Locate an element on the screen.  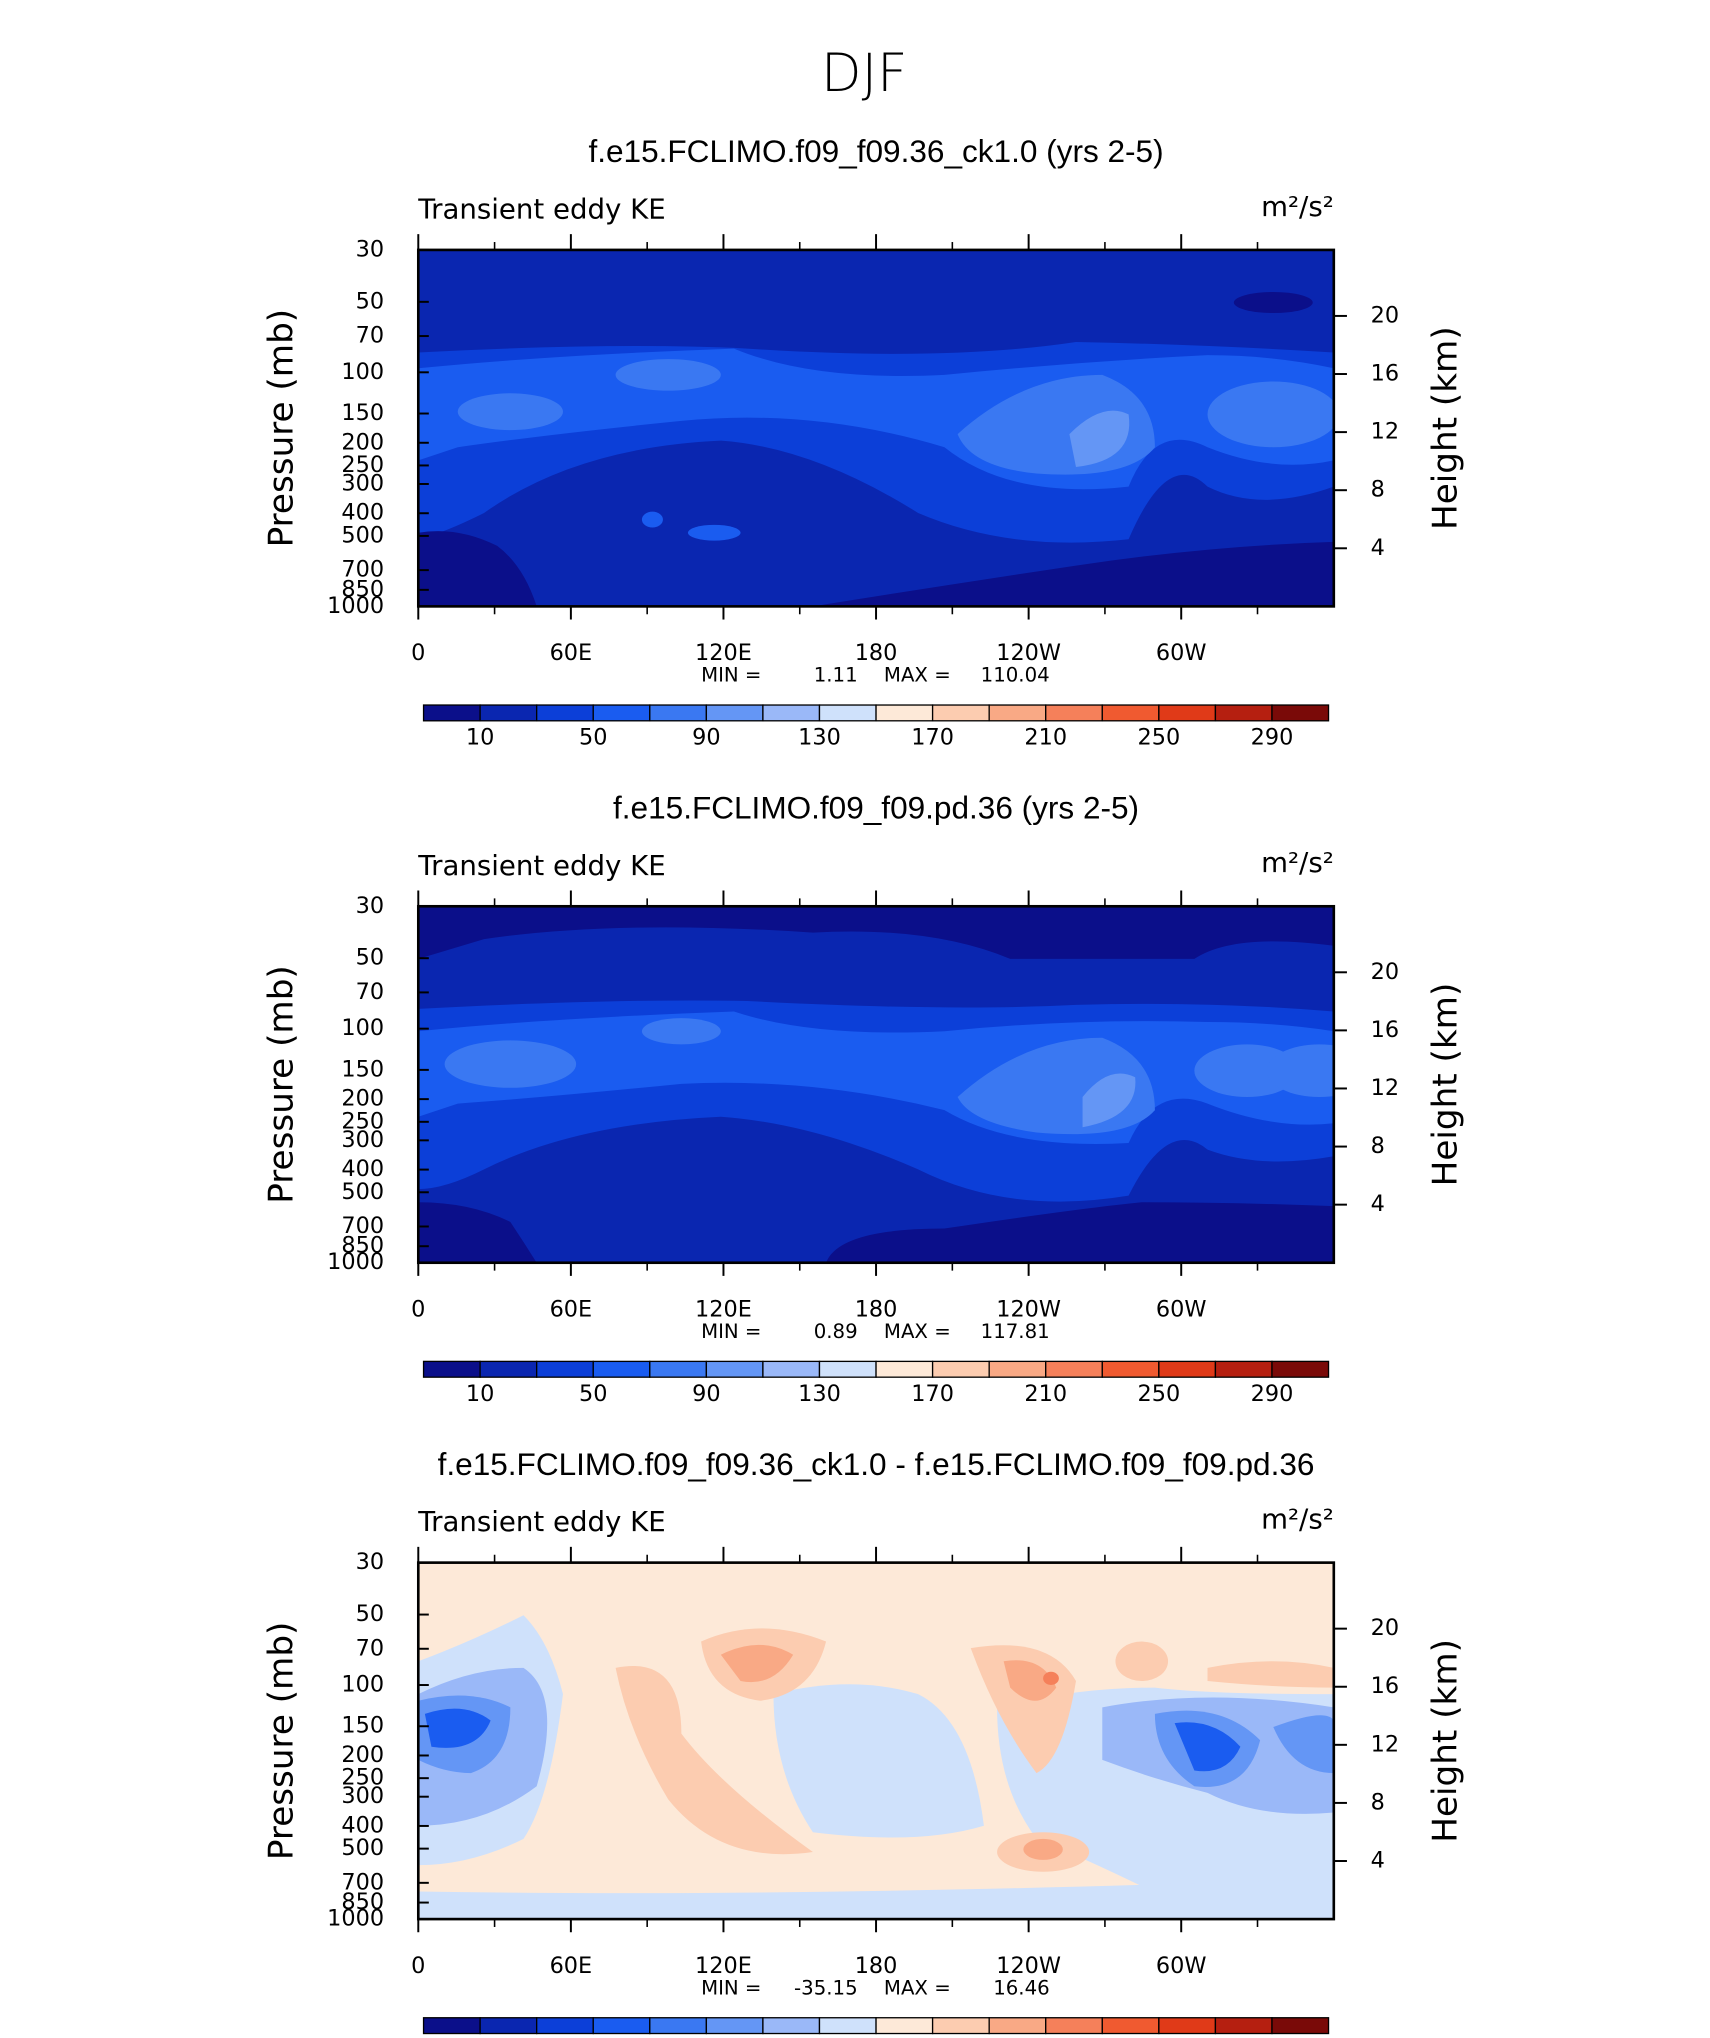
colorbar-label: 170 is located at coordinates (932, 1394).